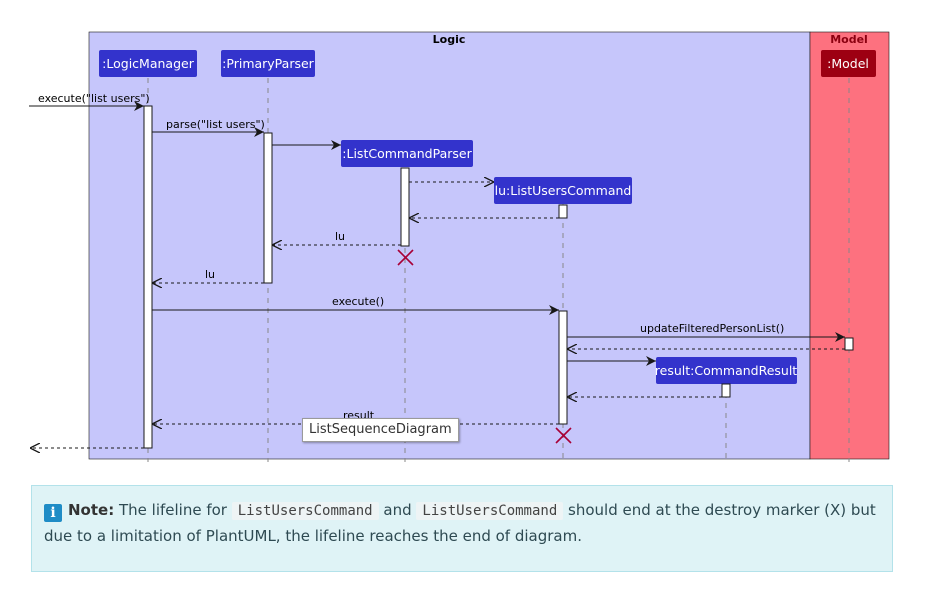 The height and width of the screenshot is (593, 938). I want to click on label-return-lu-primary: lu, so click(210, 274).